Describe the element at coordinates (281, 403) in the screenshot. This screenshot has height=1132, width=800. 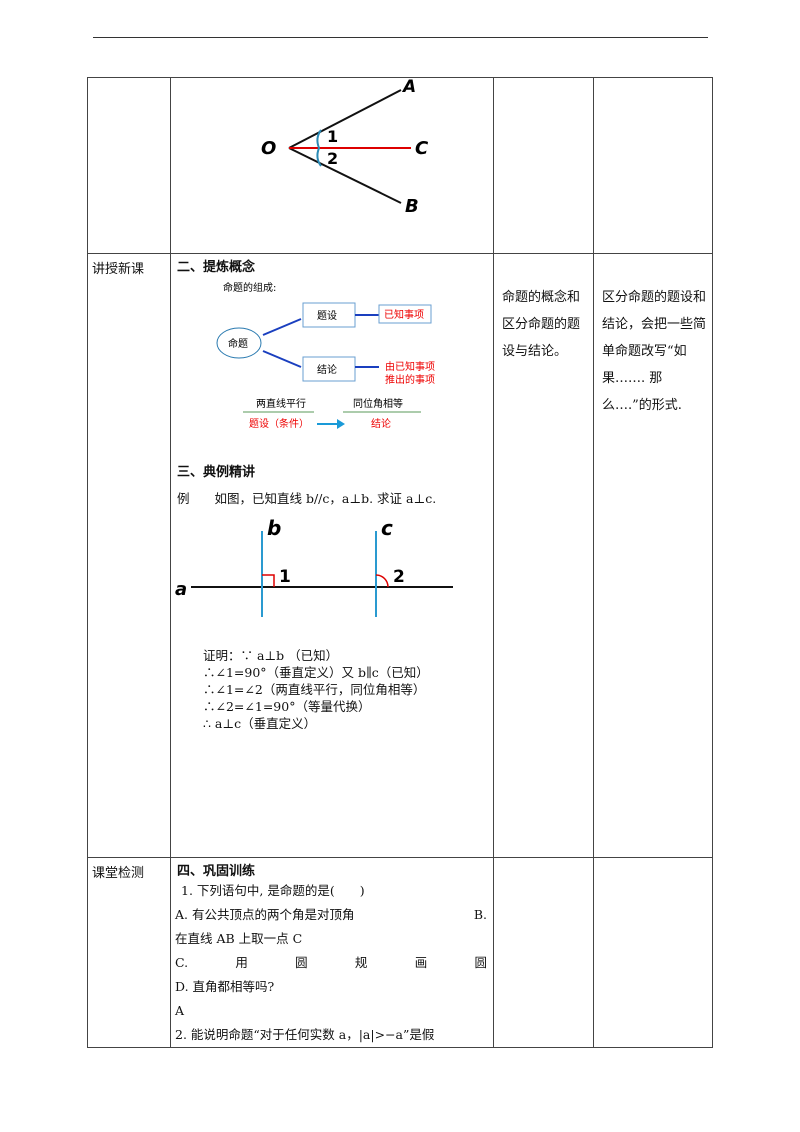
I see `example-hypothesis: 两直线平行` at that location.